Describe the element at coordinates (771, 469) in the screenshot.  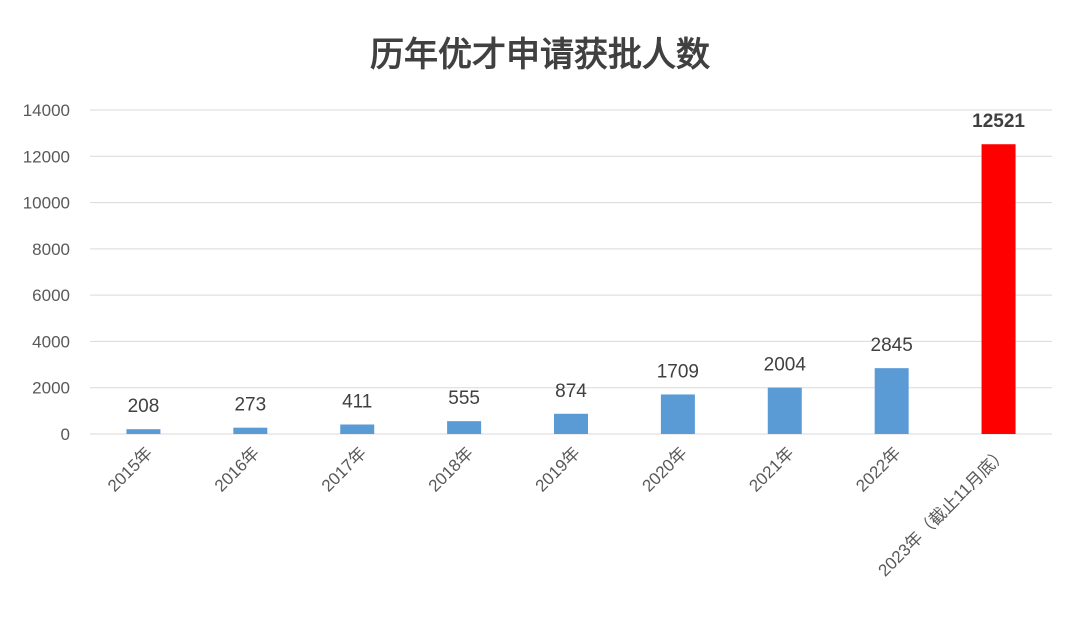
I see `x-tick-label: 2021年` at that location.